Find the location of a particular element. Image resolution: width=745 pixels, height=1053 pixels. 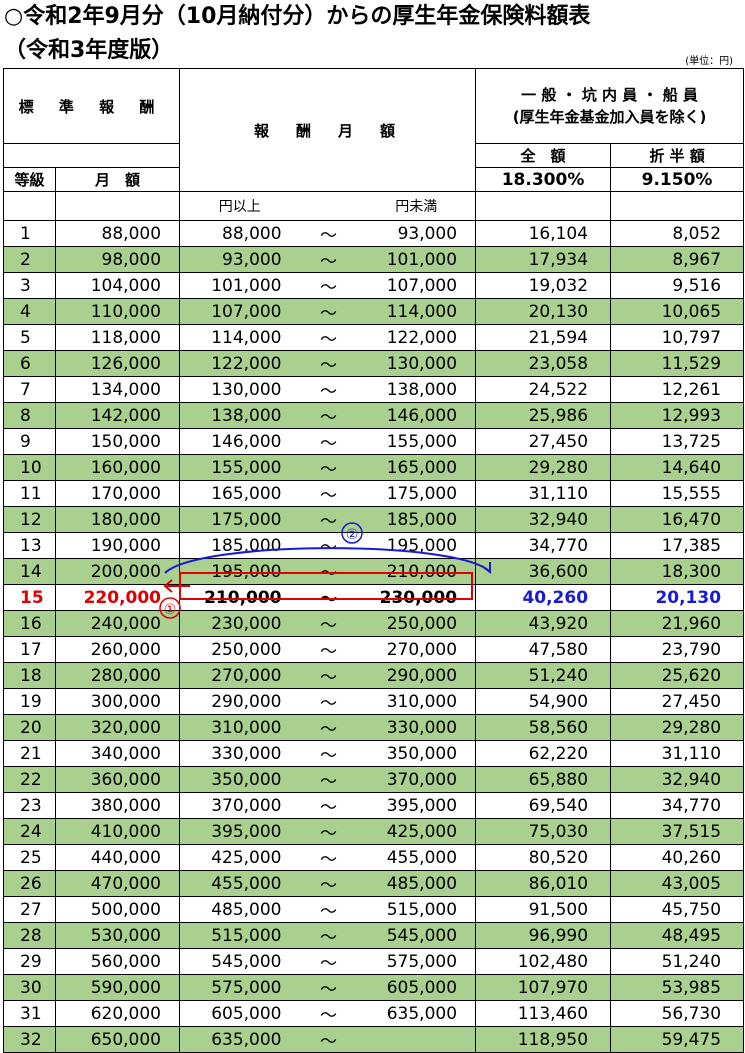

half-cell: 40,260 is located at coordinates (677, 857).